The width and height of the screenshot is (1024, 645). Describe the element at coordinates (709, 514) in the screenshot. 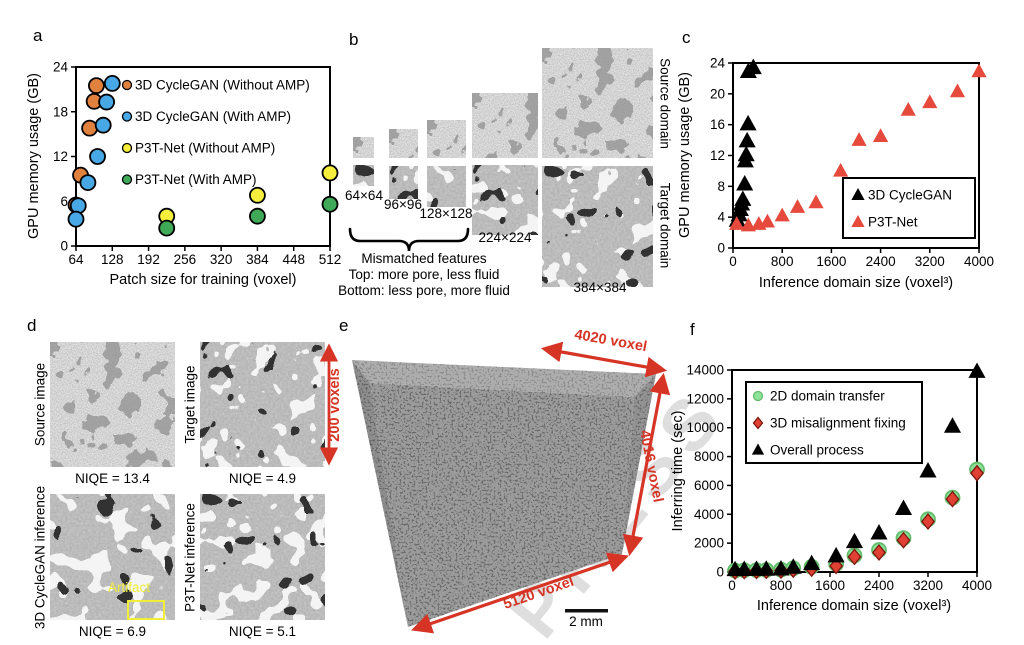

I see `y-tick-label: 4000` at that location.